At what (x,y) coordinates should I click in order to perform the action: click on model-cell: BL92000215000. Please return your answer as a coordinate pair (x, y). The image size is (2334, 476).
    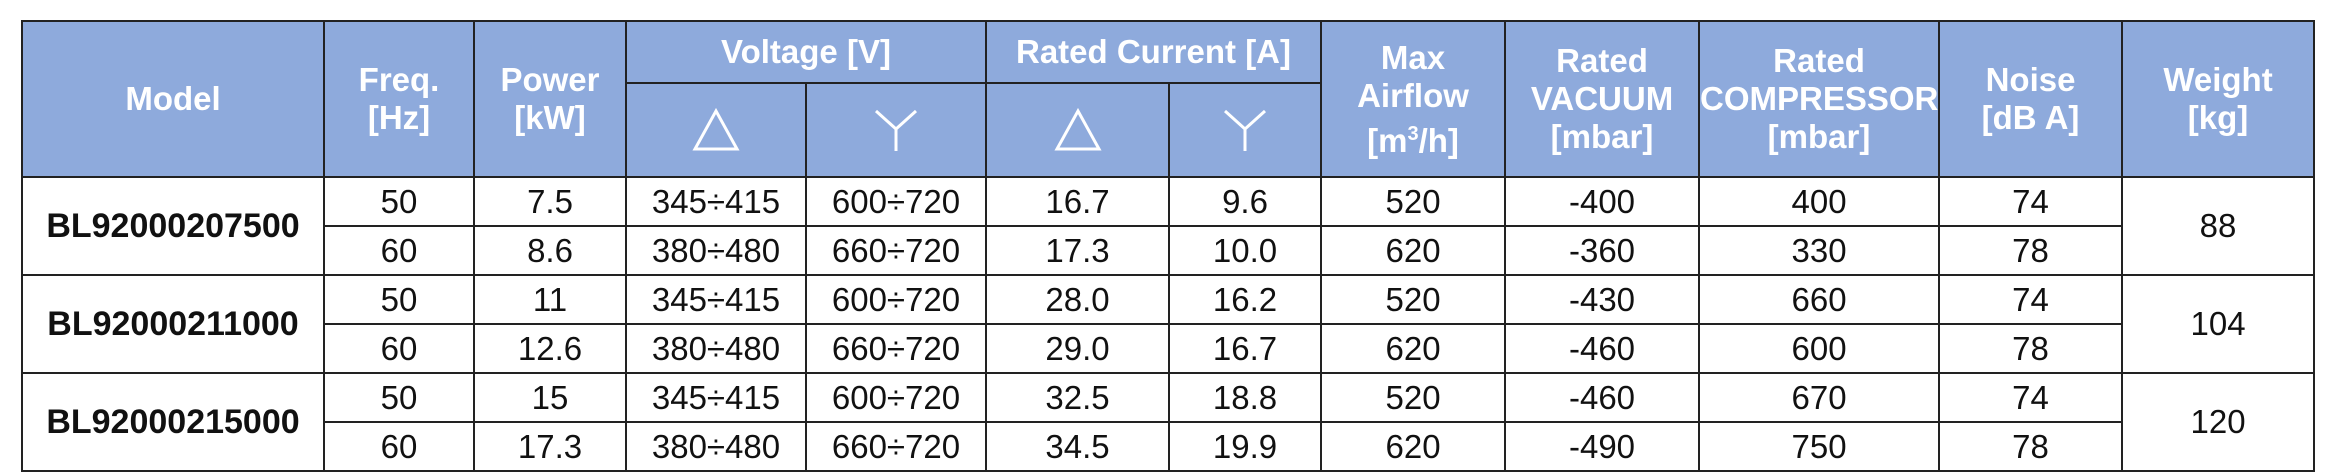
    Looking at the image, I should click on (173, 422).